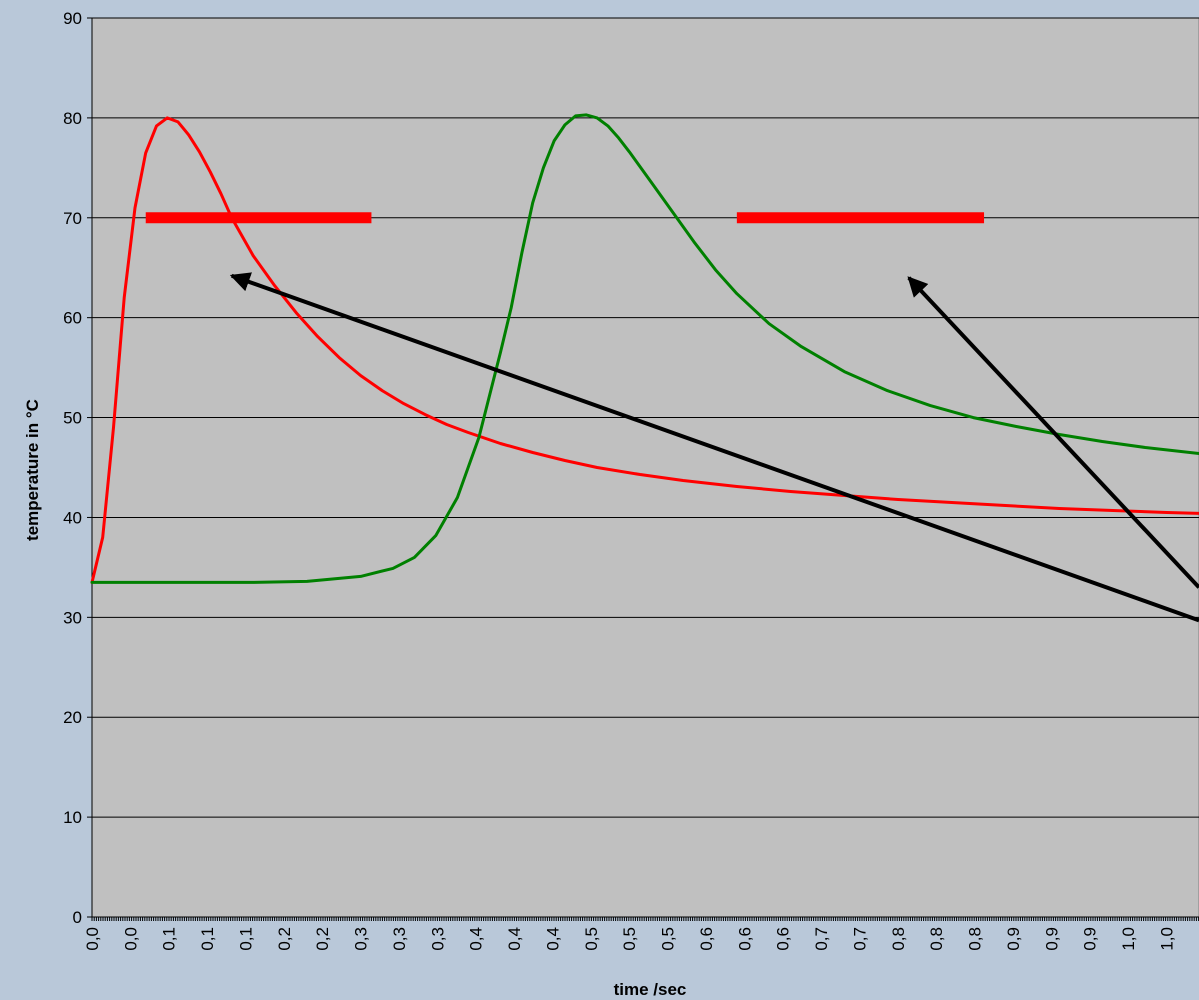 The image size is (1199, 1000). What do you see at coordinates (72, 118) in the screenshot?
I see `y-tick-label: 80` at bounding box center [72, 118].